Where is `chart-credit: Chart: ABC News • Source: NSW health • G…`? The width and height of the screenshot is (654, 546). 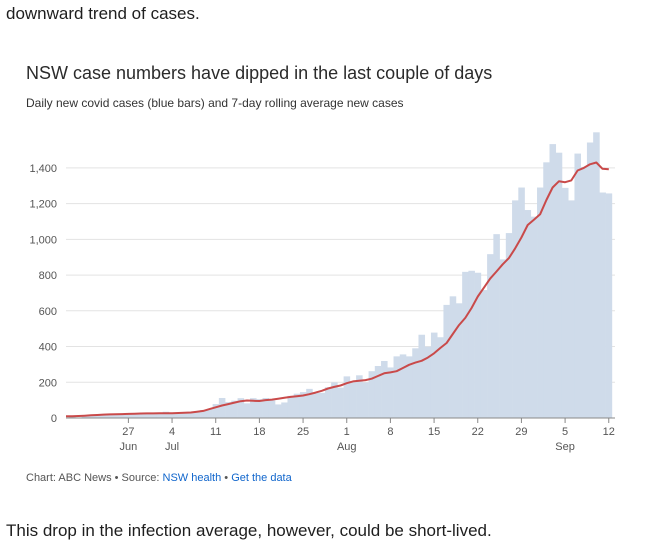
chart-credit: Chart: ABC News • Source: NSW health • G… is located at coordinates (159, 478).